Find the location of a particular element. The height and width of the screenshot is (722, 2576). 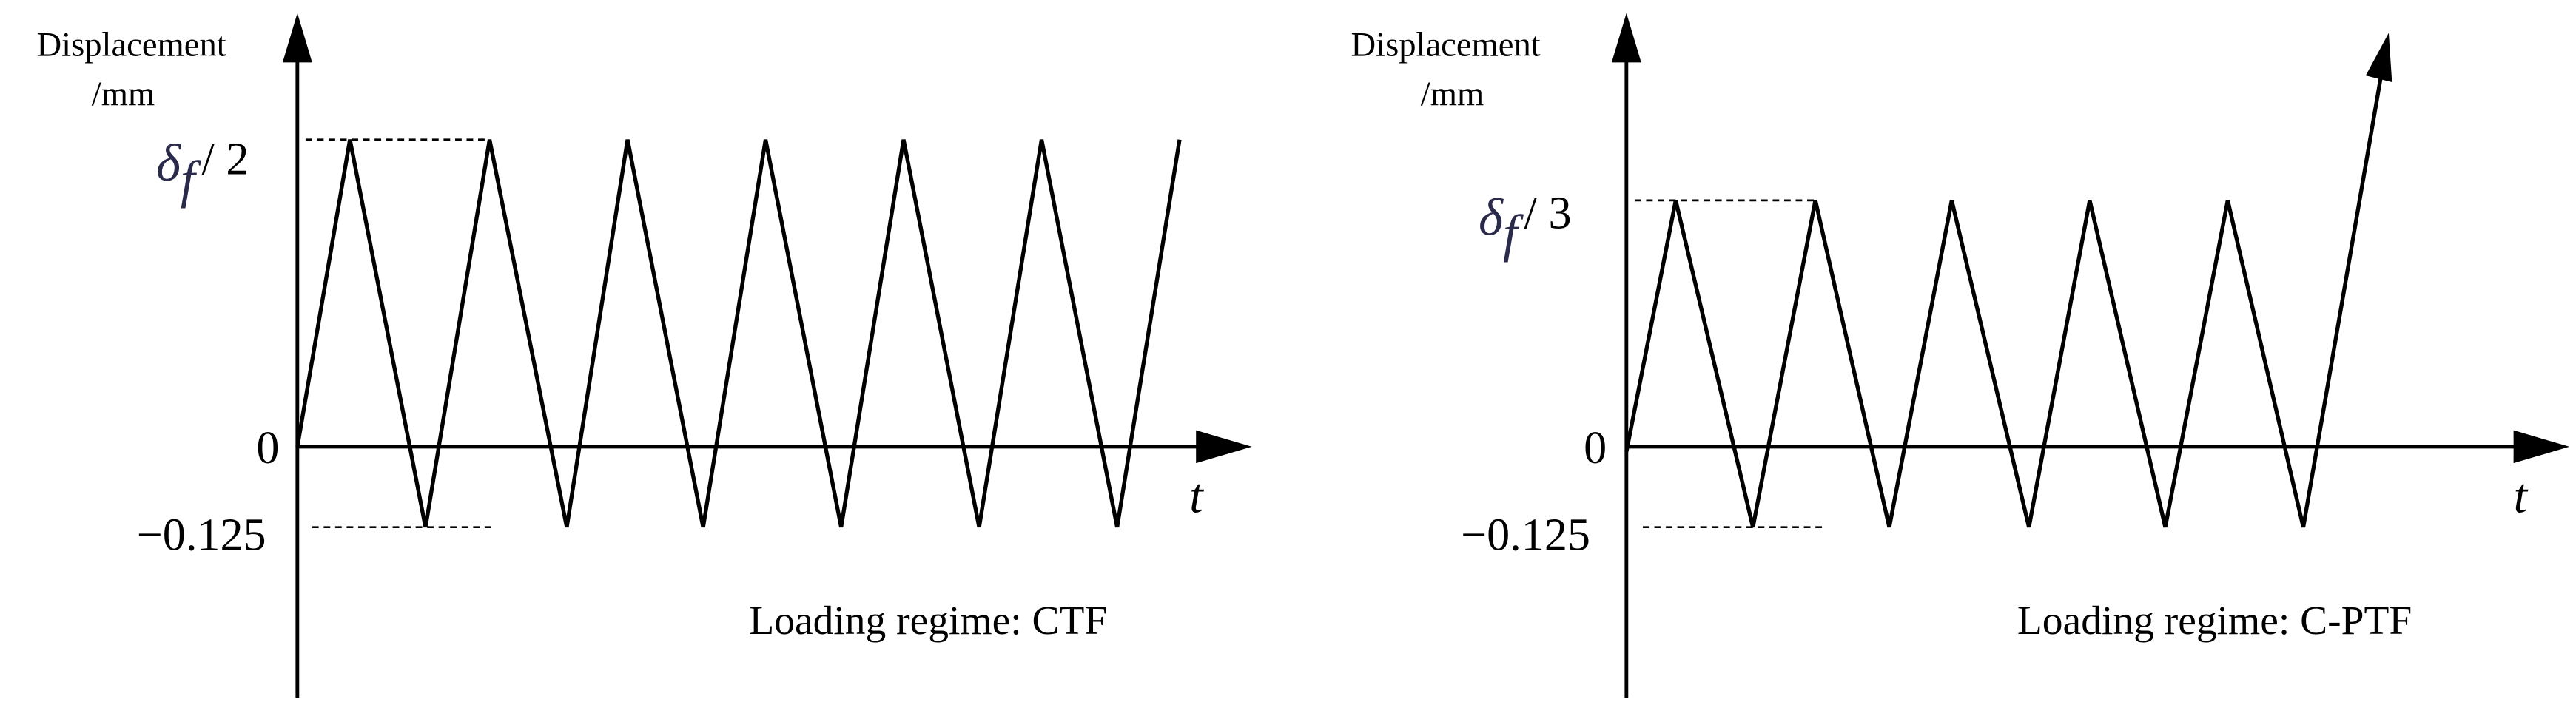

caption: Loading regime: C-PTF is located at coordinates (2214, 621).